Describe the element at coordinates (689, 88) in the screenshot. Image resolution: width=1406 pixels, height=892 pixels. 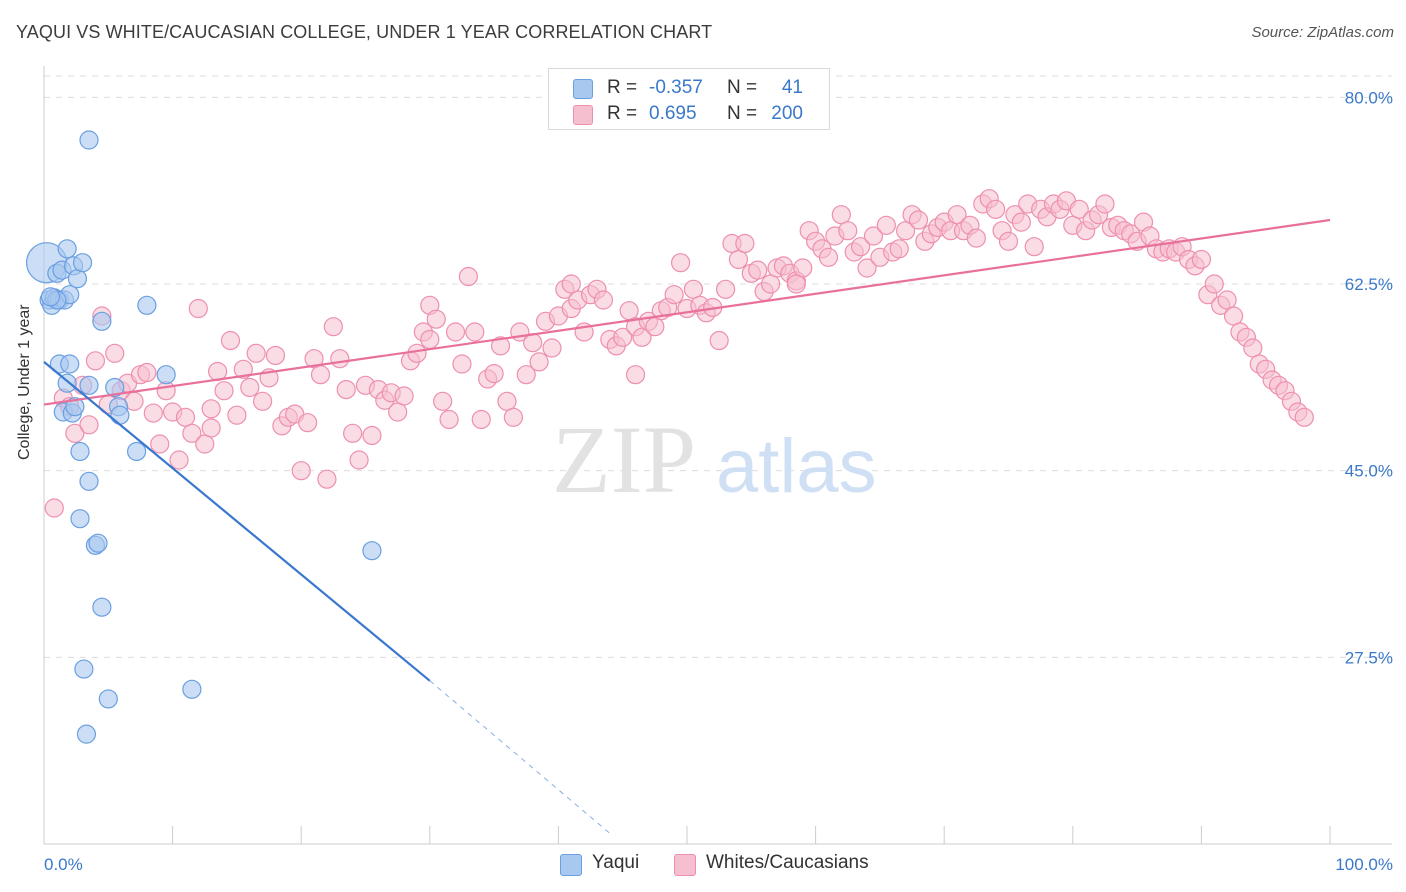
I see `legend-row-yaqui: R = -0.357 N = 41` at that location.